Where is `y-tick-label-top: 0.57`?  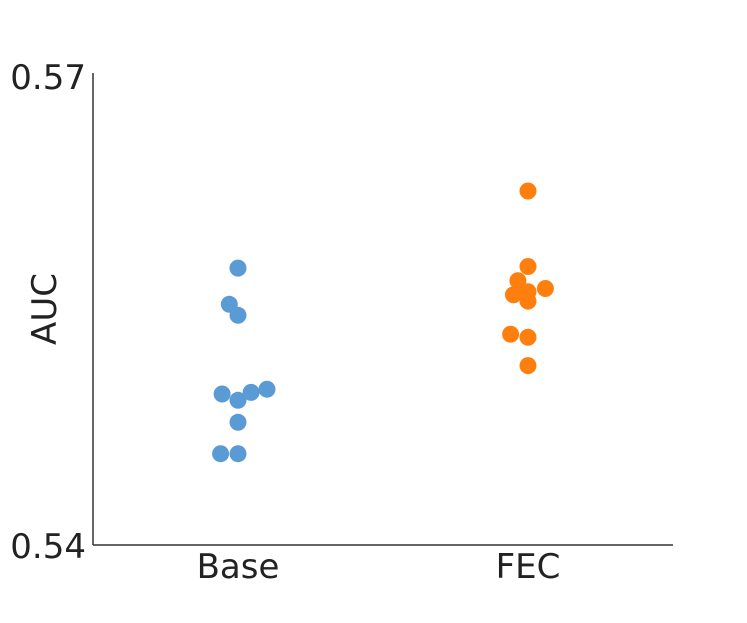
y-tick-label-top: 0.57 is located at coordinates (48, 78).